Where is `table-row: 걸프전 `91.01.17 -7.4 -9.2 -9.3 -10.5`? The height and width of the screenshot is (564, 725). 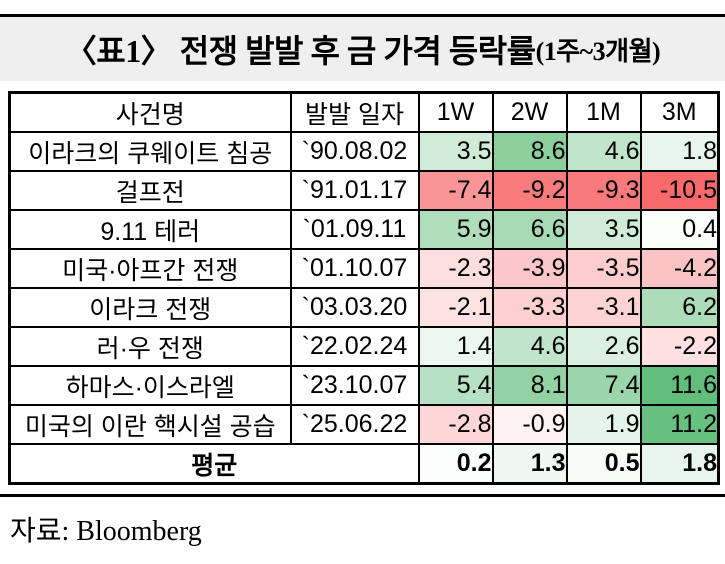 table-row: 걸프전 `91.01.17 -7.4 -9.2 -9.3 -10.5 is located at coordinates (364, 190).